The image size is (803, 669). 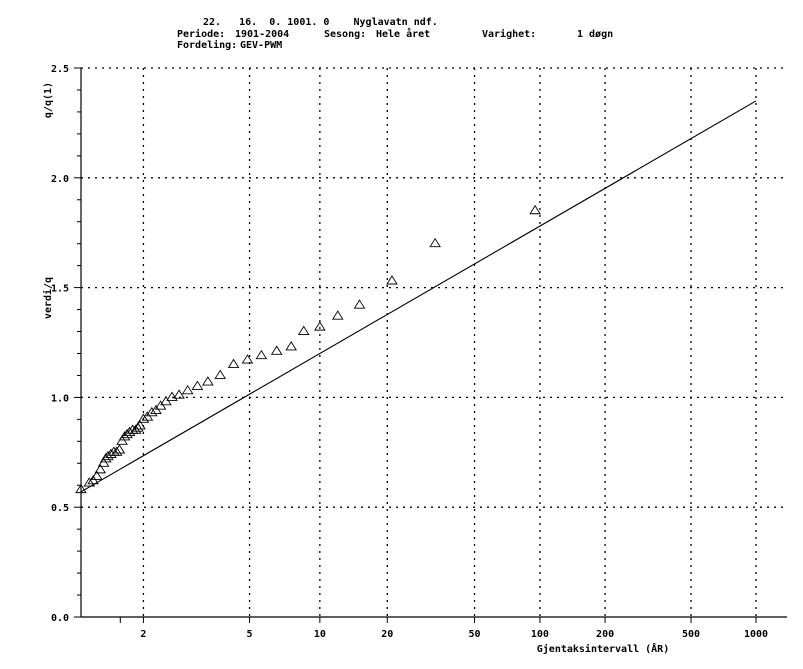 I want to click on x-tick-label: 50, so click(x=475, y=634).